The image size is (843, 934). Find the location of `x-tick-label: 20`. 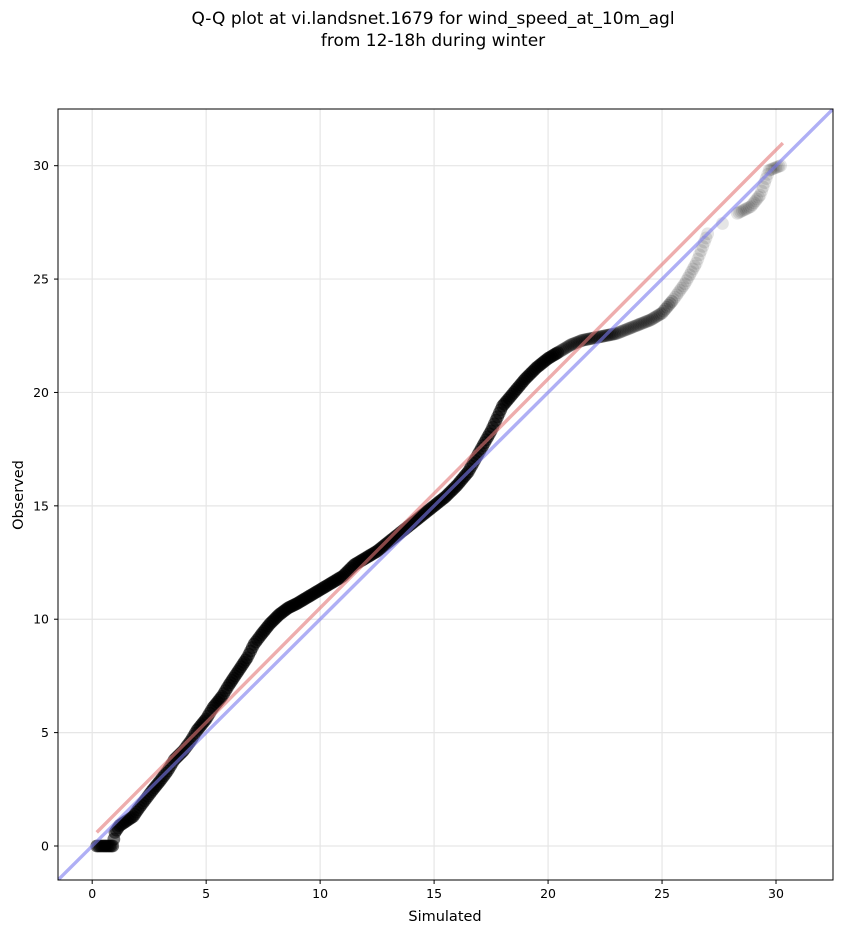

x-tick-label: 20 is located at coordinates (548, 893).